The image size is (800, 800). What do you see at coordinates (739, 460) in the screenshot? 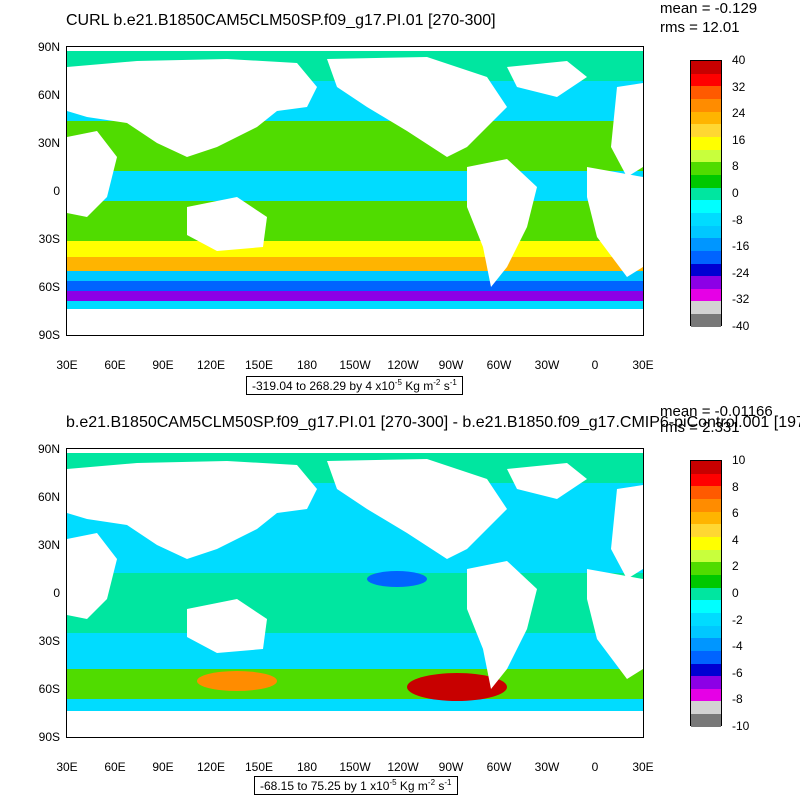
I see `colorbar-label: 10` at bounding box center [739, 460].